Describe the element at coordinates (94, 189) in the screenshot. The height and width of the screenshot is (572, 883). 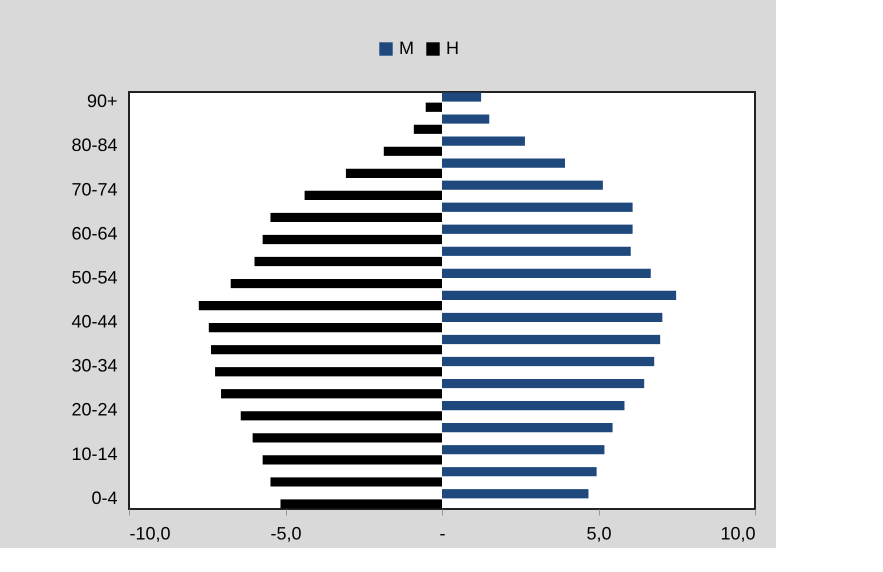
I see `y-tick-label: 70-74` at that location.